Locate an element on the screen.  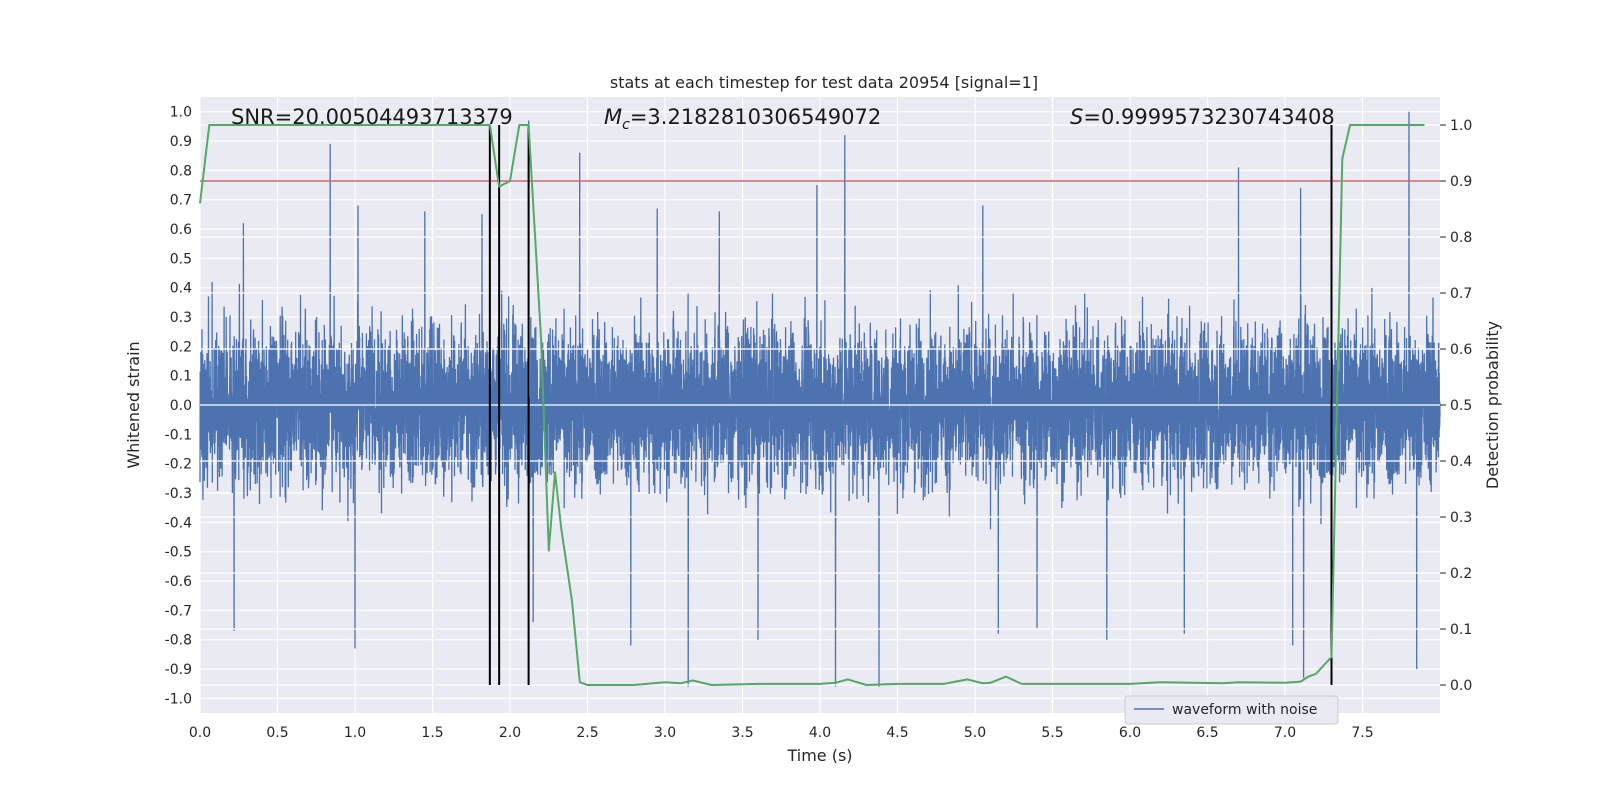
x-tick-label: 5.5 is located at coordinates (1052, 733).